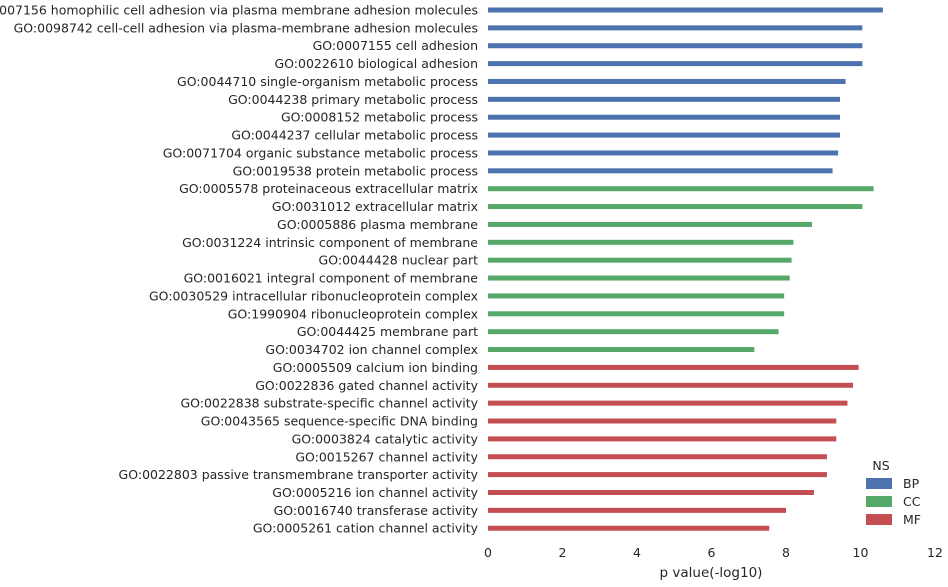  What do you see at coordinates (375, 367) in the screenshot?
I see `category-label: GO:0005509 calcium ion binding` at bounding box center [375, 367].